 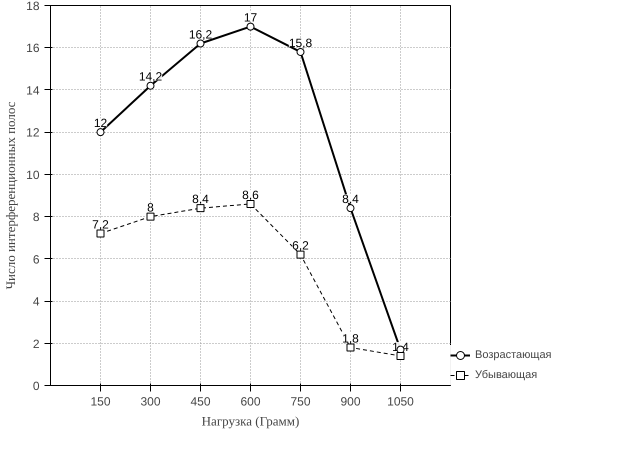 I want to click on data-label: 8, so click(x=150, y=207).